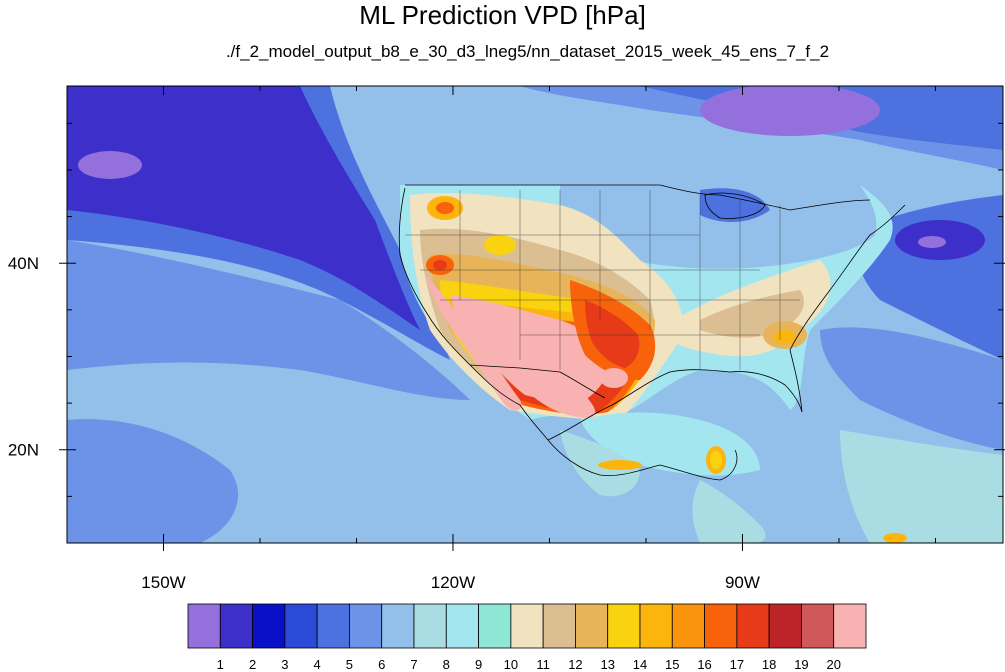 This screenshot has width=1005, height=672. I want to click on colorbar-label: 8, so click(446, 664).